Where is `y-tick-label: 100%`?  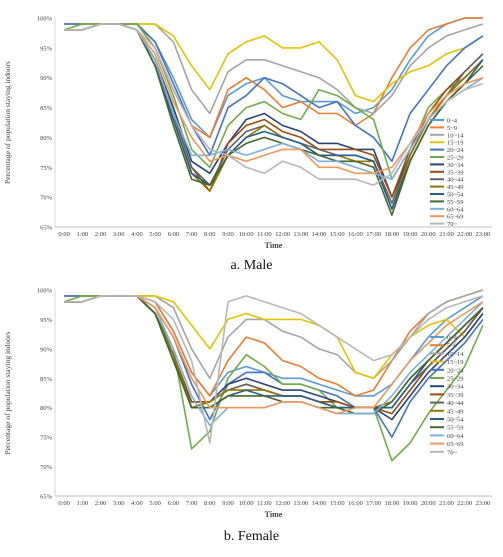
y-tick-label: 100% is located at coordinates (45, 19).